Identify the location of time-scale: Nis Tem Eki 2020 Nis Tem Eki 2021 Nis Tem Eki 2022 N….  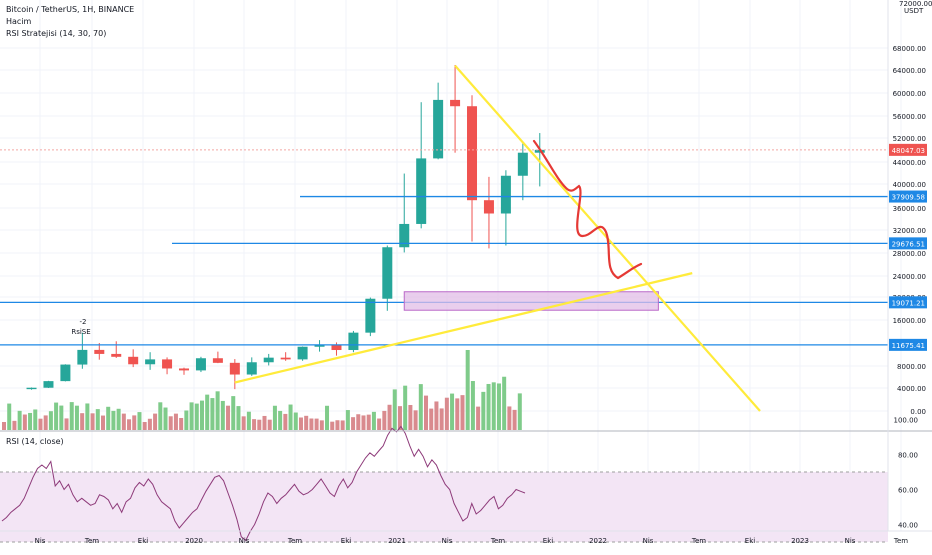
(472, 541).